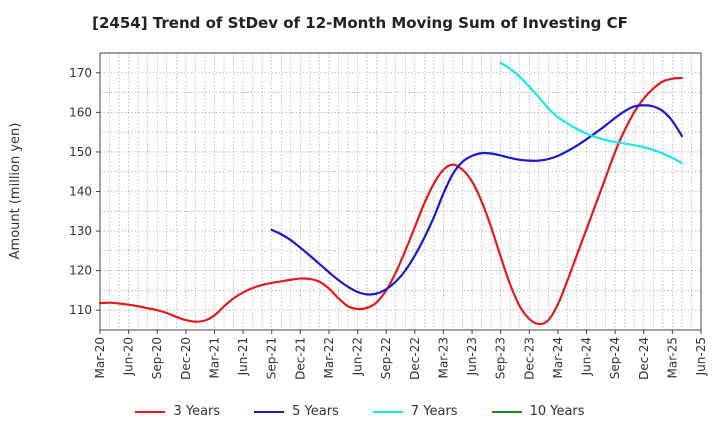 This screenshot has height=440, width=720. Describe the element at coordinates (358, 356) in the screenshot. I see `x-tick-label: Jun-22` at that location.